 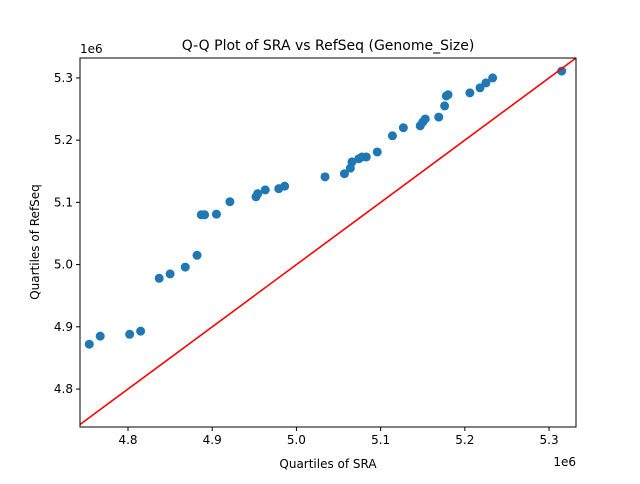 I want to click on chart-title: Q-Q Plot of SRA vs RefSeq (Genome_Size), so click(x=328, y=46).